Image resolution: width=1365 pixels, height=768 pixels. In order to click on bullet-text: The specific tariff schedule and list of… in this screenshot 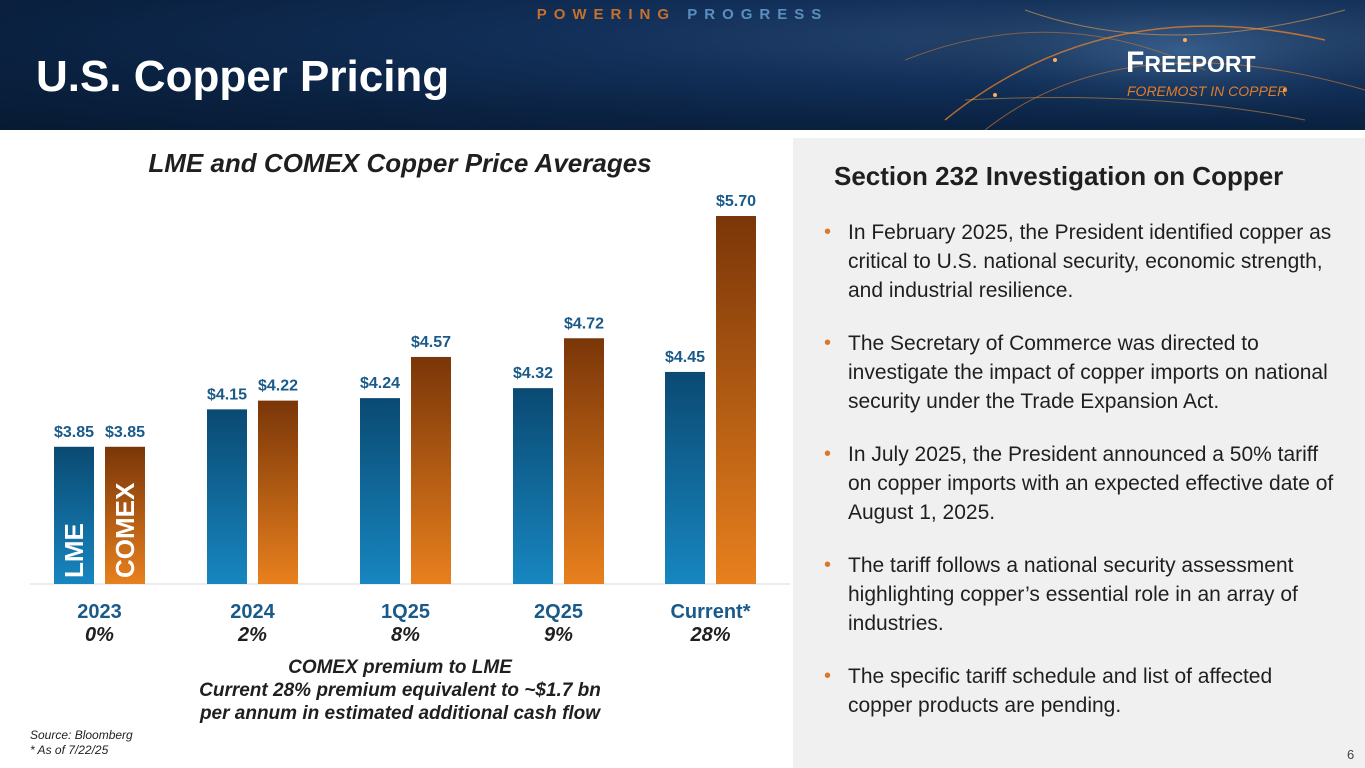, I will do `click(1060, 691)`.